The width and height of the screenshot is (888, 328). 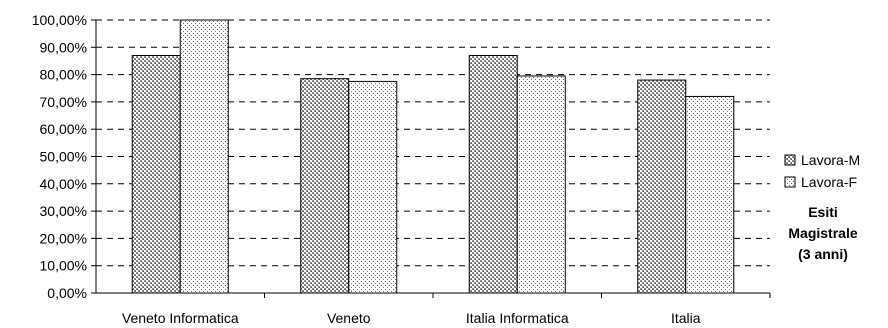 I want to click on y-tick-label: 10,00%, so click(x=63, y=266).